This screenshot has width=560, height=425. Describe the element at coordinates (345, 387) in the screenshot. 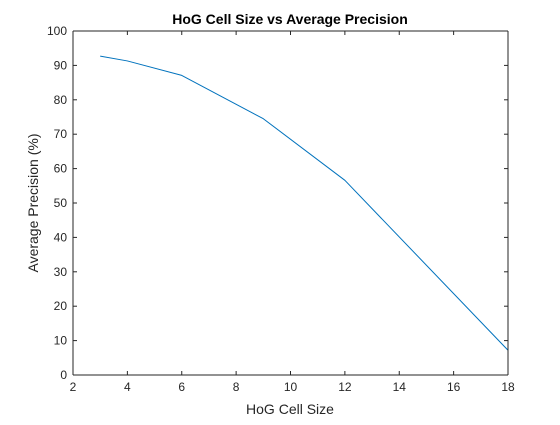

I see `x-tick-label: 12` at that location.